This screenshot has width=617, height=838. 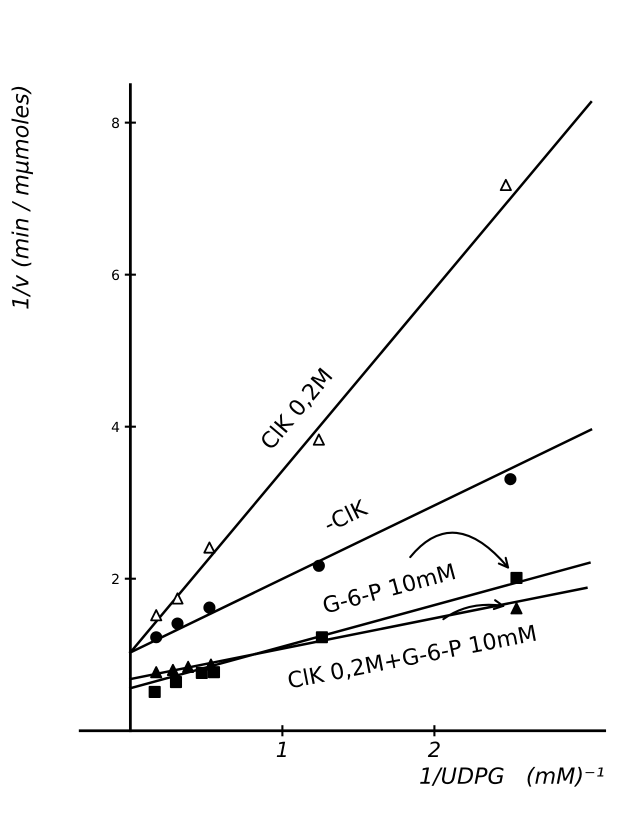 I want to click on x-tick-label: 1, so click(x=281, y=749).